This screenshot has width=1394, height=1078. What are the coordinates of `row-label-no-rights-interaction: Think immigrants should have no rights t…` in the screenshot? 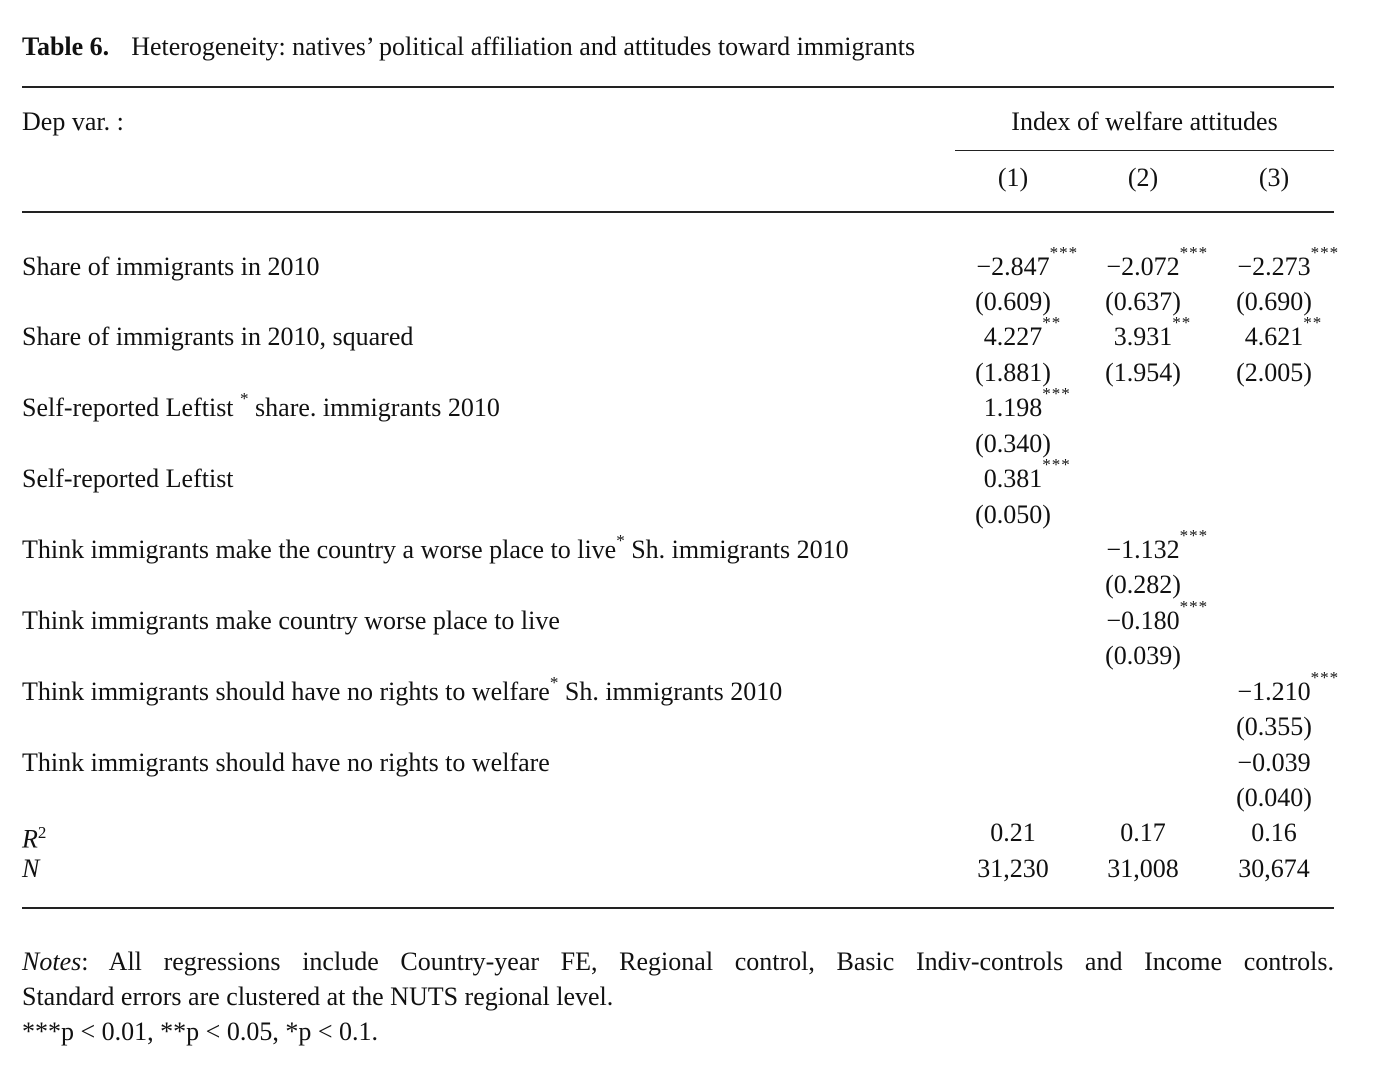 It's located at (402, 689).